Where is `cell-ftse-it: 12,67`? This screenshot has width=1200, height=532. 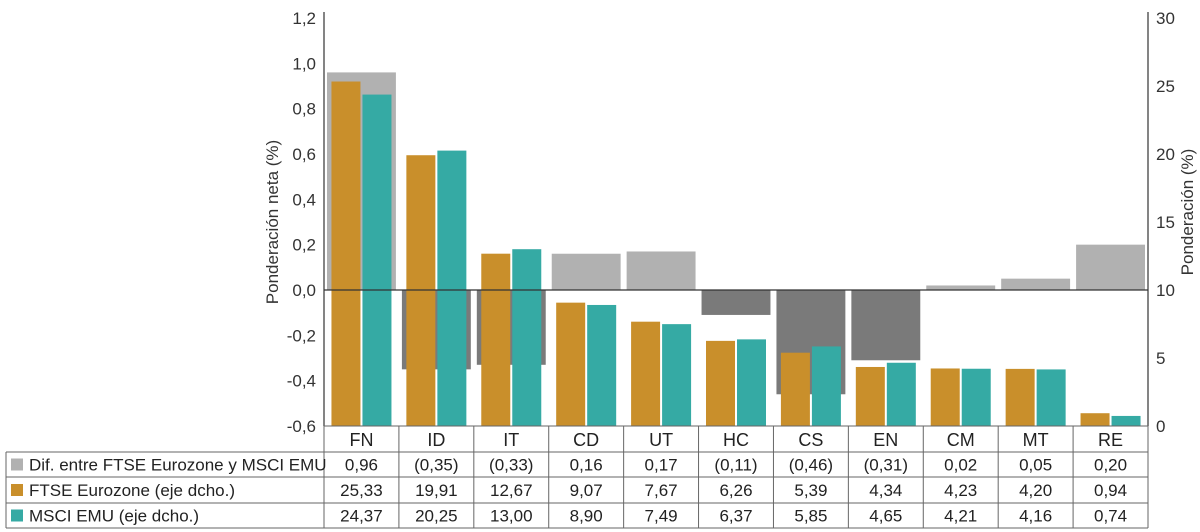 cell-ftse-it: 12,67 is located at coordinates (511, 490).